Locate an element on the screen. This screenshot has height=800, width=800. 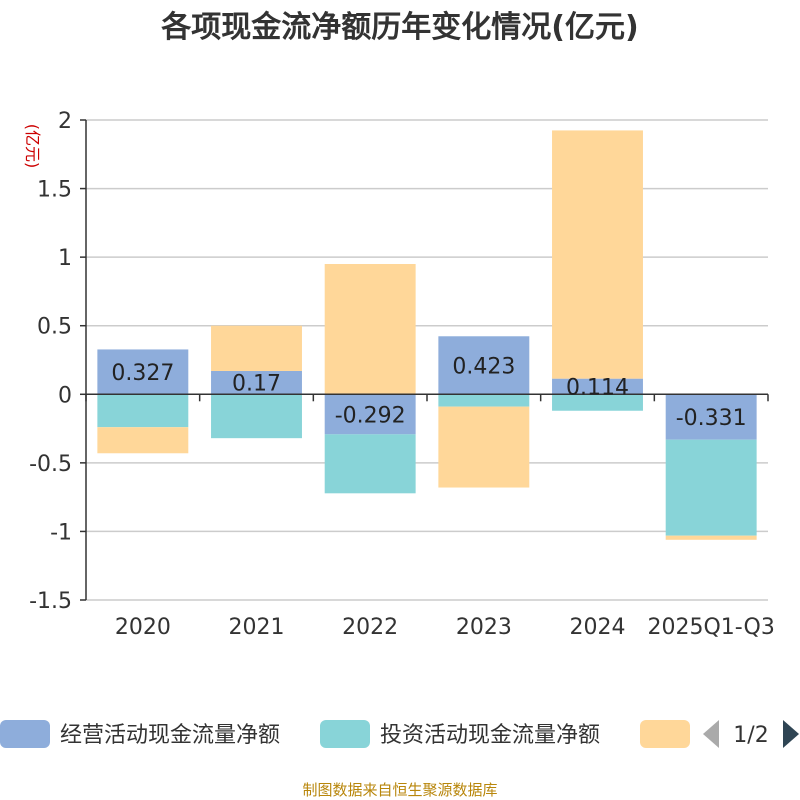
data-label-2024: 0.114 is located at coordinates (597, 387).